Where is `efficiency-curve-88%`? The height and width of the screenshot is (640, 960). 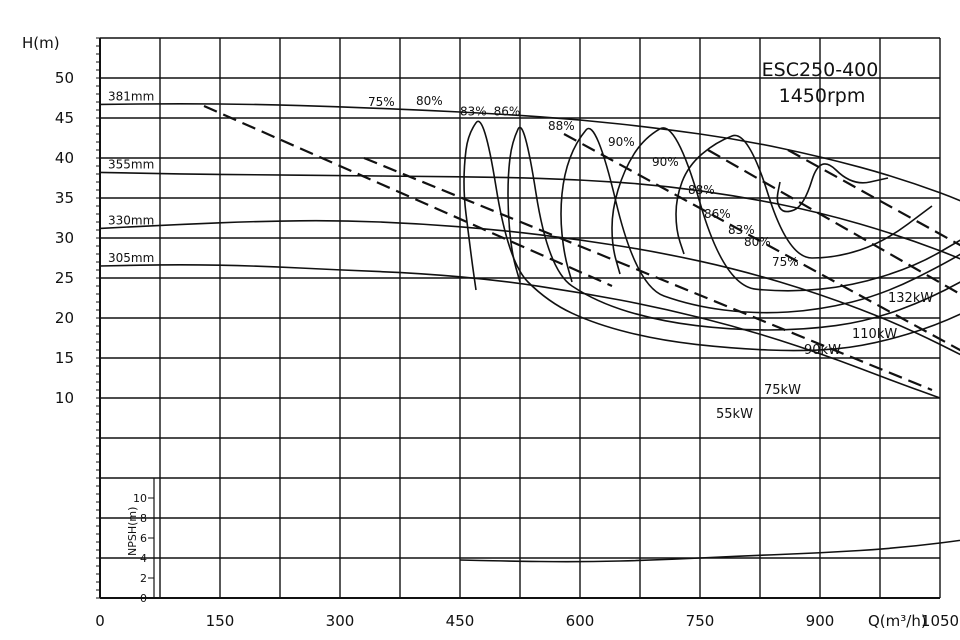 efficiency-curve-88% is located at coordinates (804, 196).